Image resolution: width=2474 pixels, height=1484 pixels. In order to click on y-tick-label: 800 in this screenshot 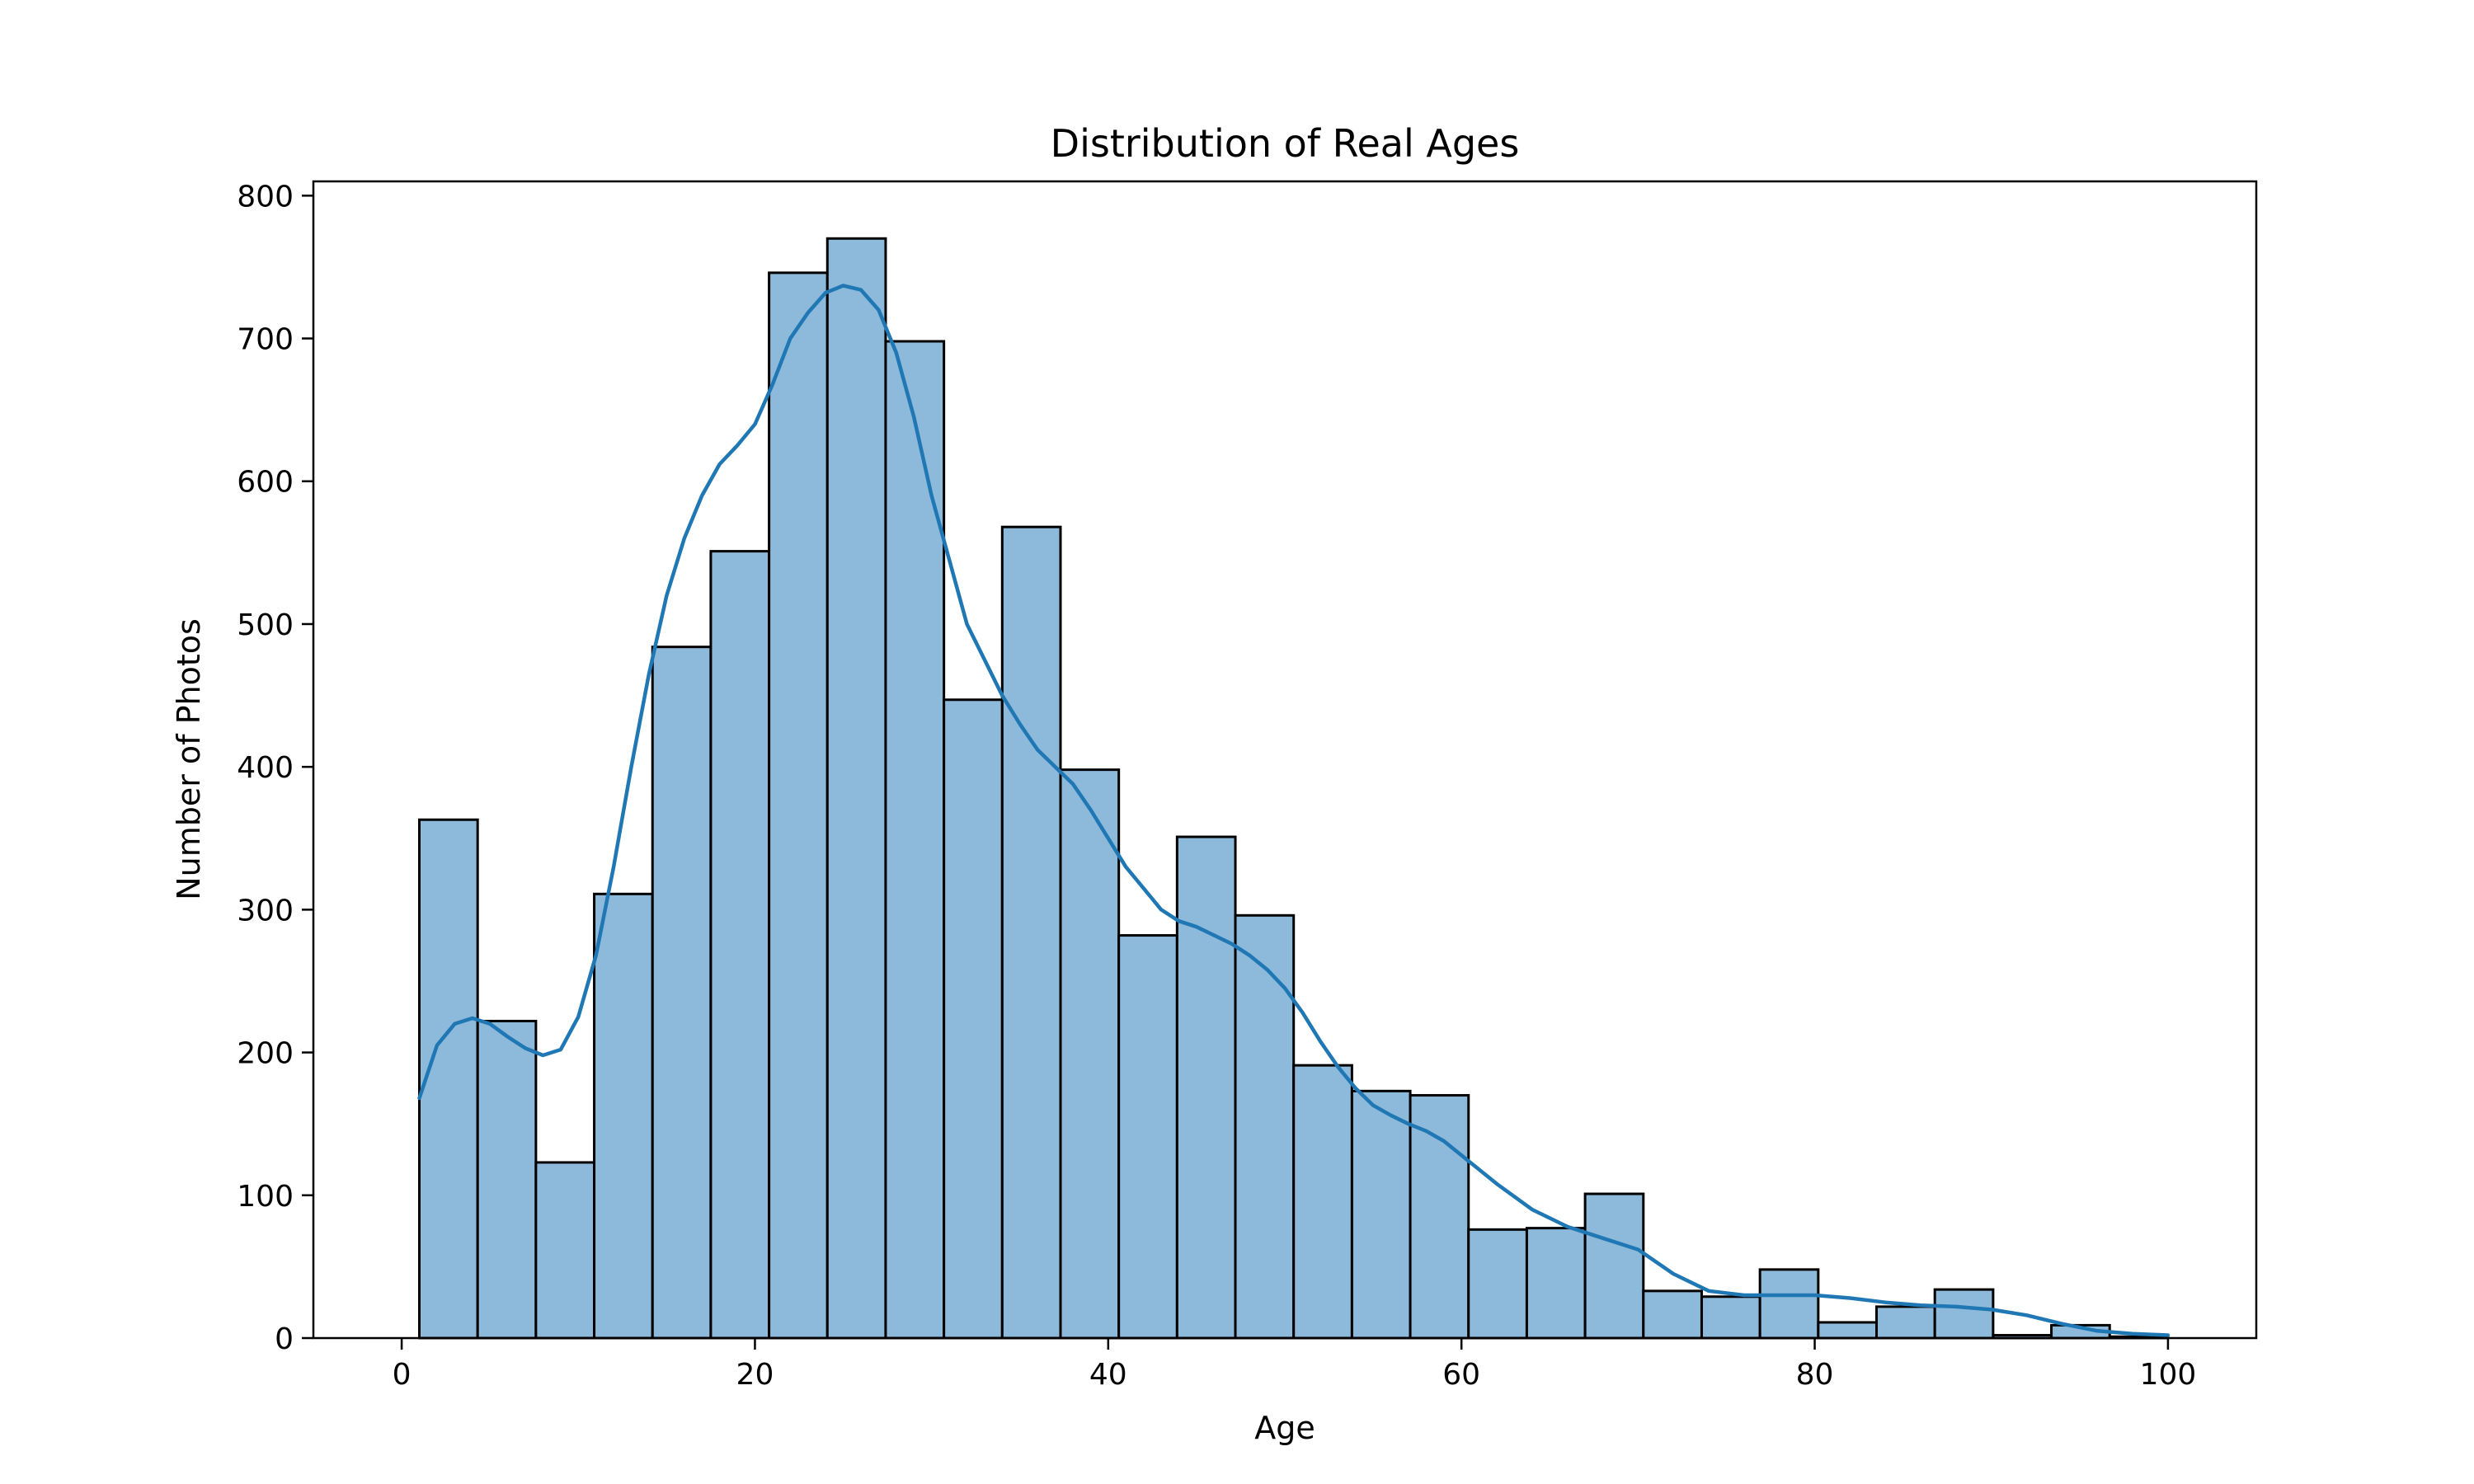, I will do `click(265, 197)`.